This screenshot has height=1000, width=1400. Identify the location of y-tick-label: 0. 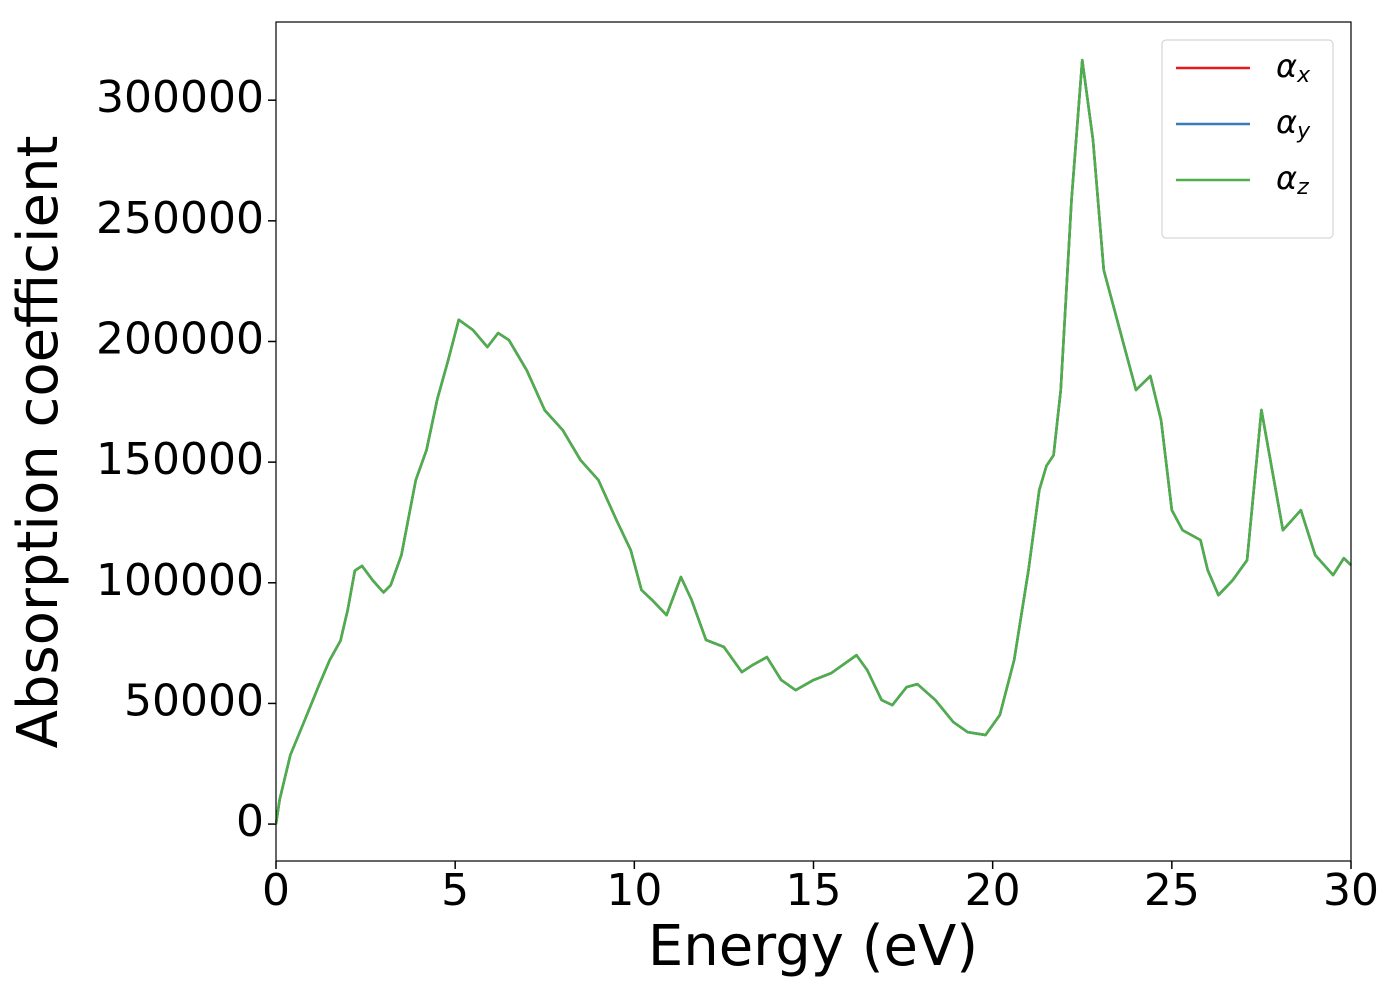
(250, 821).